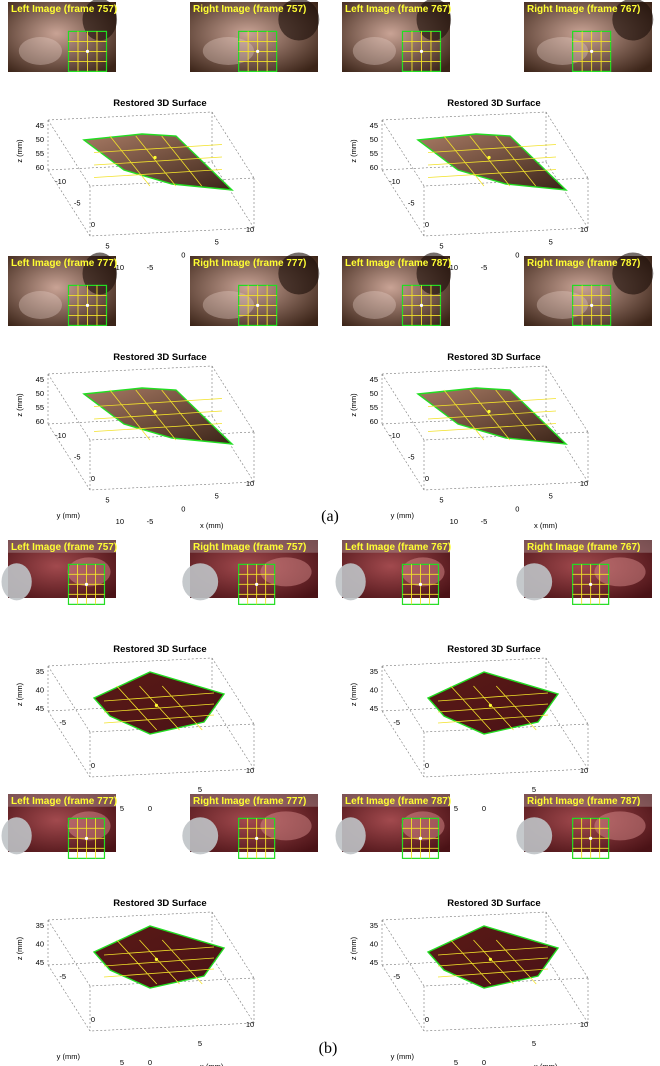  What do you see at coordinates (584, 826) in the screenshot?
I see `right-image: Right Image (frame 787)` at bounding box center [584, 826].